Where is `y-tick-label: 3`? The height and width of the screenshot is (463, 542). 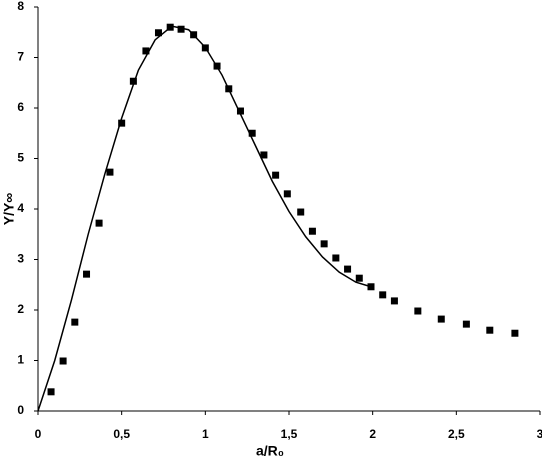
y-tick-label: 3 is located at coordinates (20, 259).